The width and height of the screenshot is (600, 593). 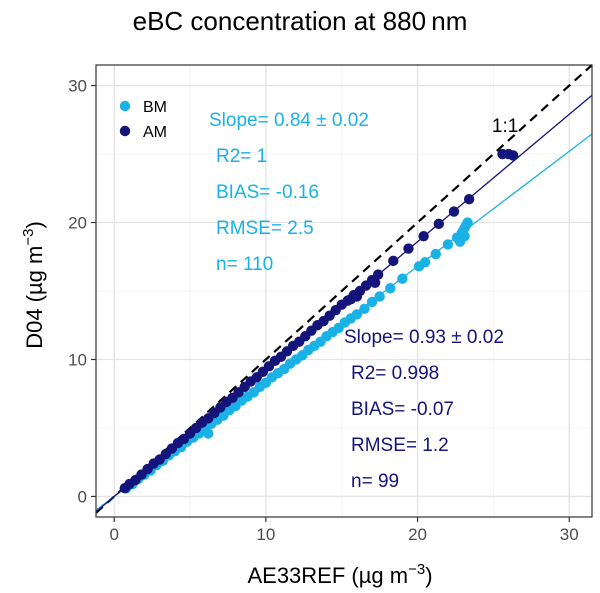 I want to click on stat-line: n= 110, so click(x=244, y=264).